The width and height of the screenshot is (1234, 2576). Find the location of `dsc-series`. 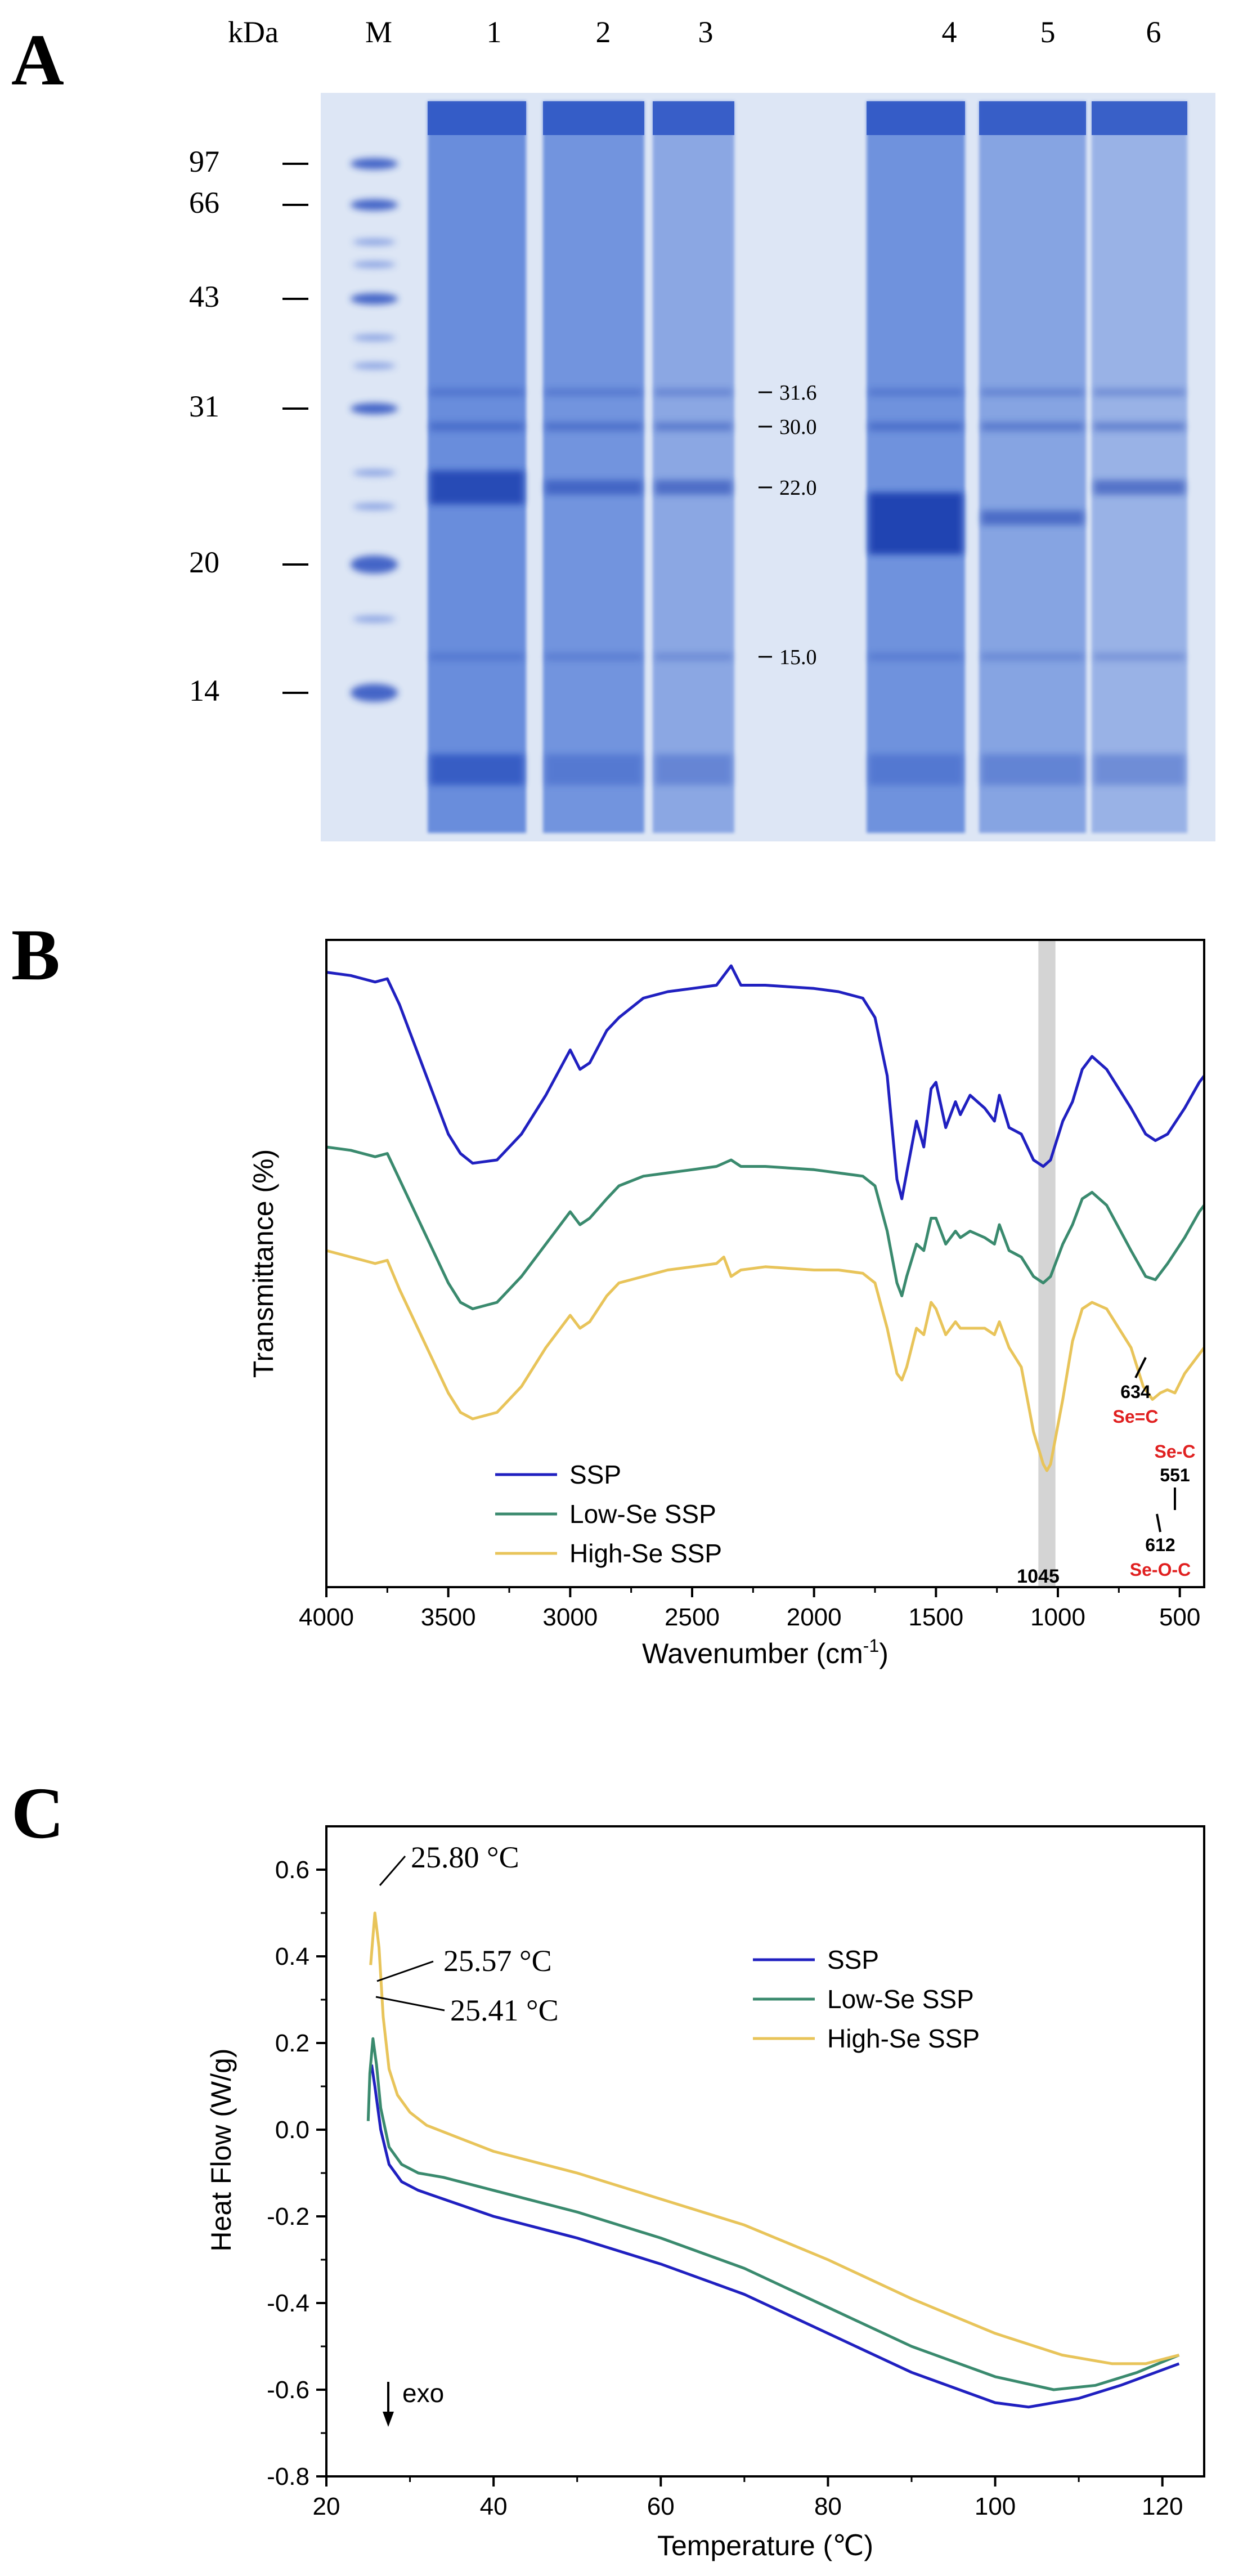

dsc-series is located at coordinates (773, 2160).